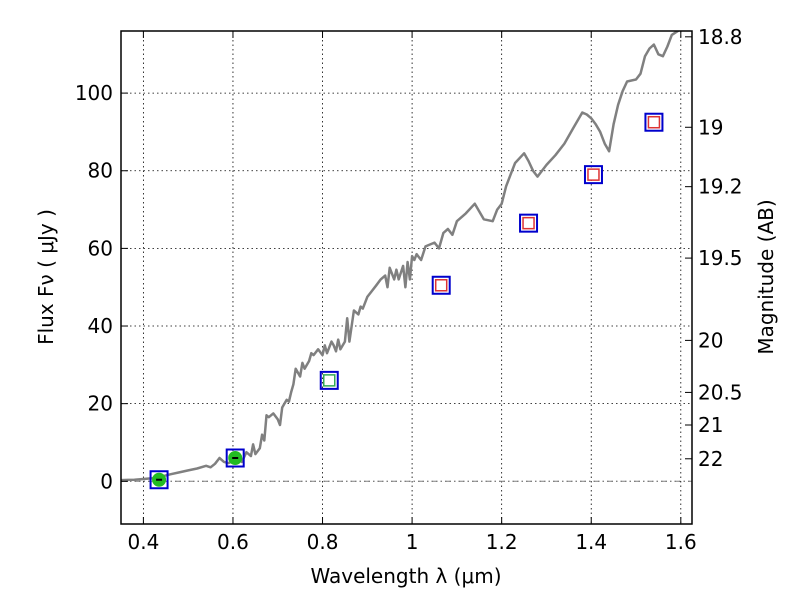 Image resolution: width=800 pixels, height=600 pixels. What do you see at coordinates (710, 425) in the screenshot?
I see `y2-tick-label: 21` at bounding box center [710, 425].